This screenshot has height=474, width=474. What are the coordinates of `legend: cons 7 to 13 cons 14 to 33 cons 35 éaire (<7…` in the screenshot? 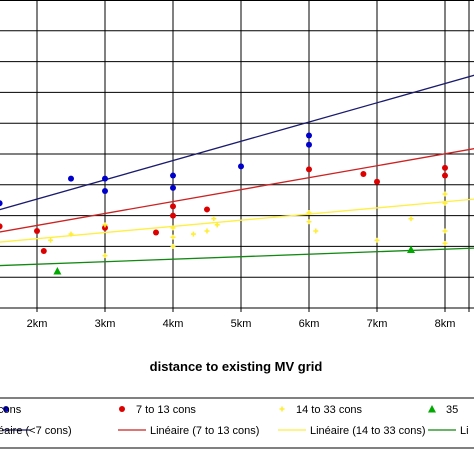 It's located at (237, 423).